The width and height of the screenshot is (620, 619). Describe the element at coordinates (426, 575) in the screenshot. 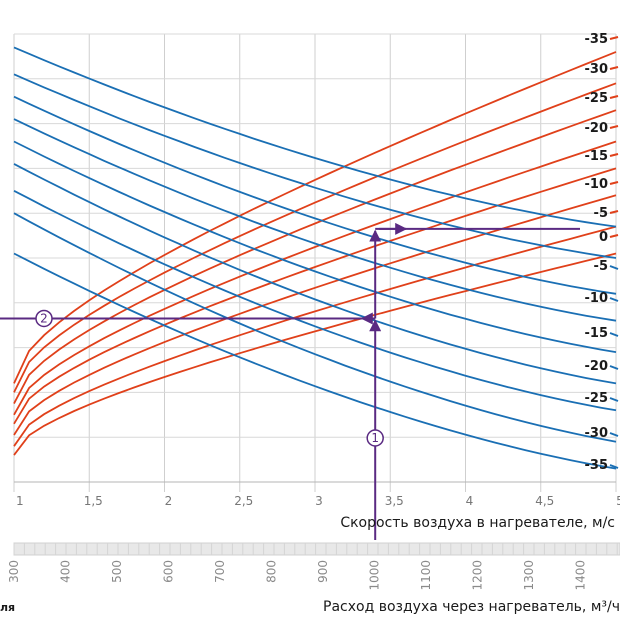

I see `flow-tick-label: 1100` at that location.